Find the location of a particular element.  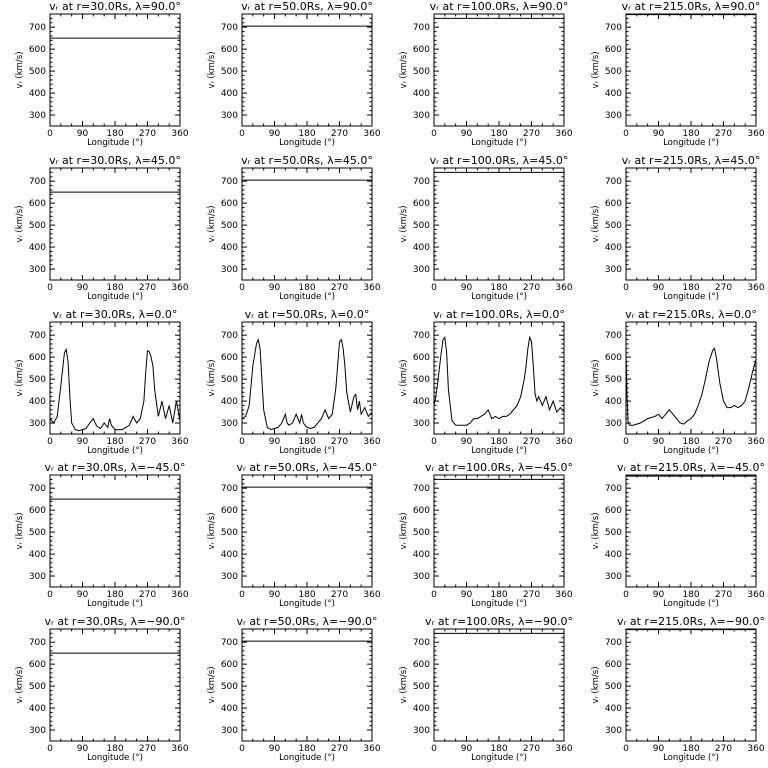

panel-7-xtick-label-0: 0 is located at coordinates (434, 288).